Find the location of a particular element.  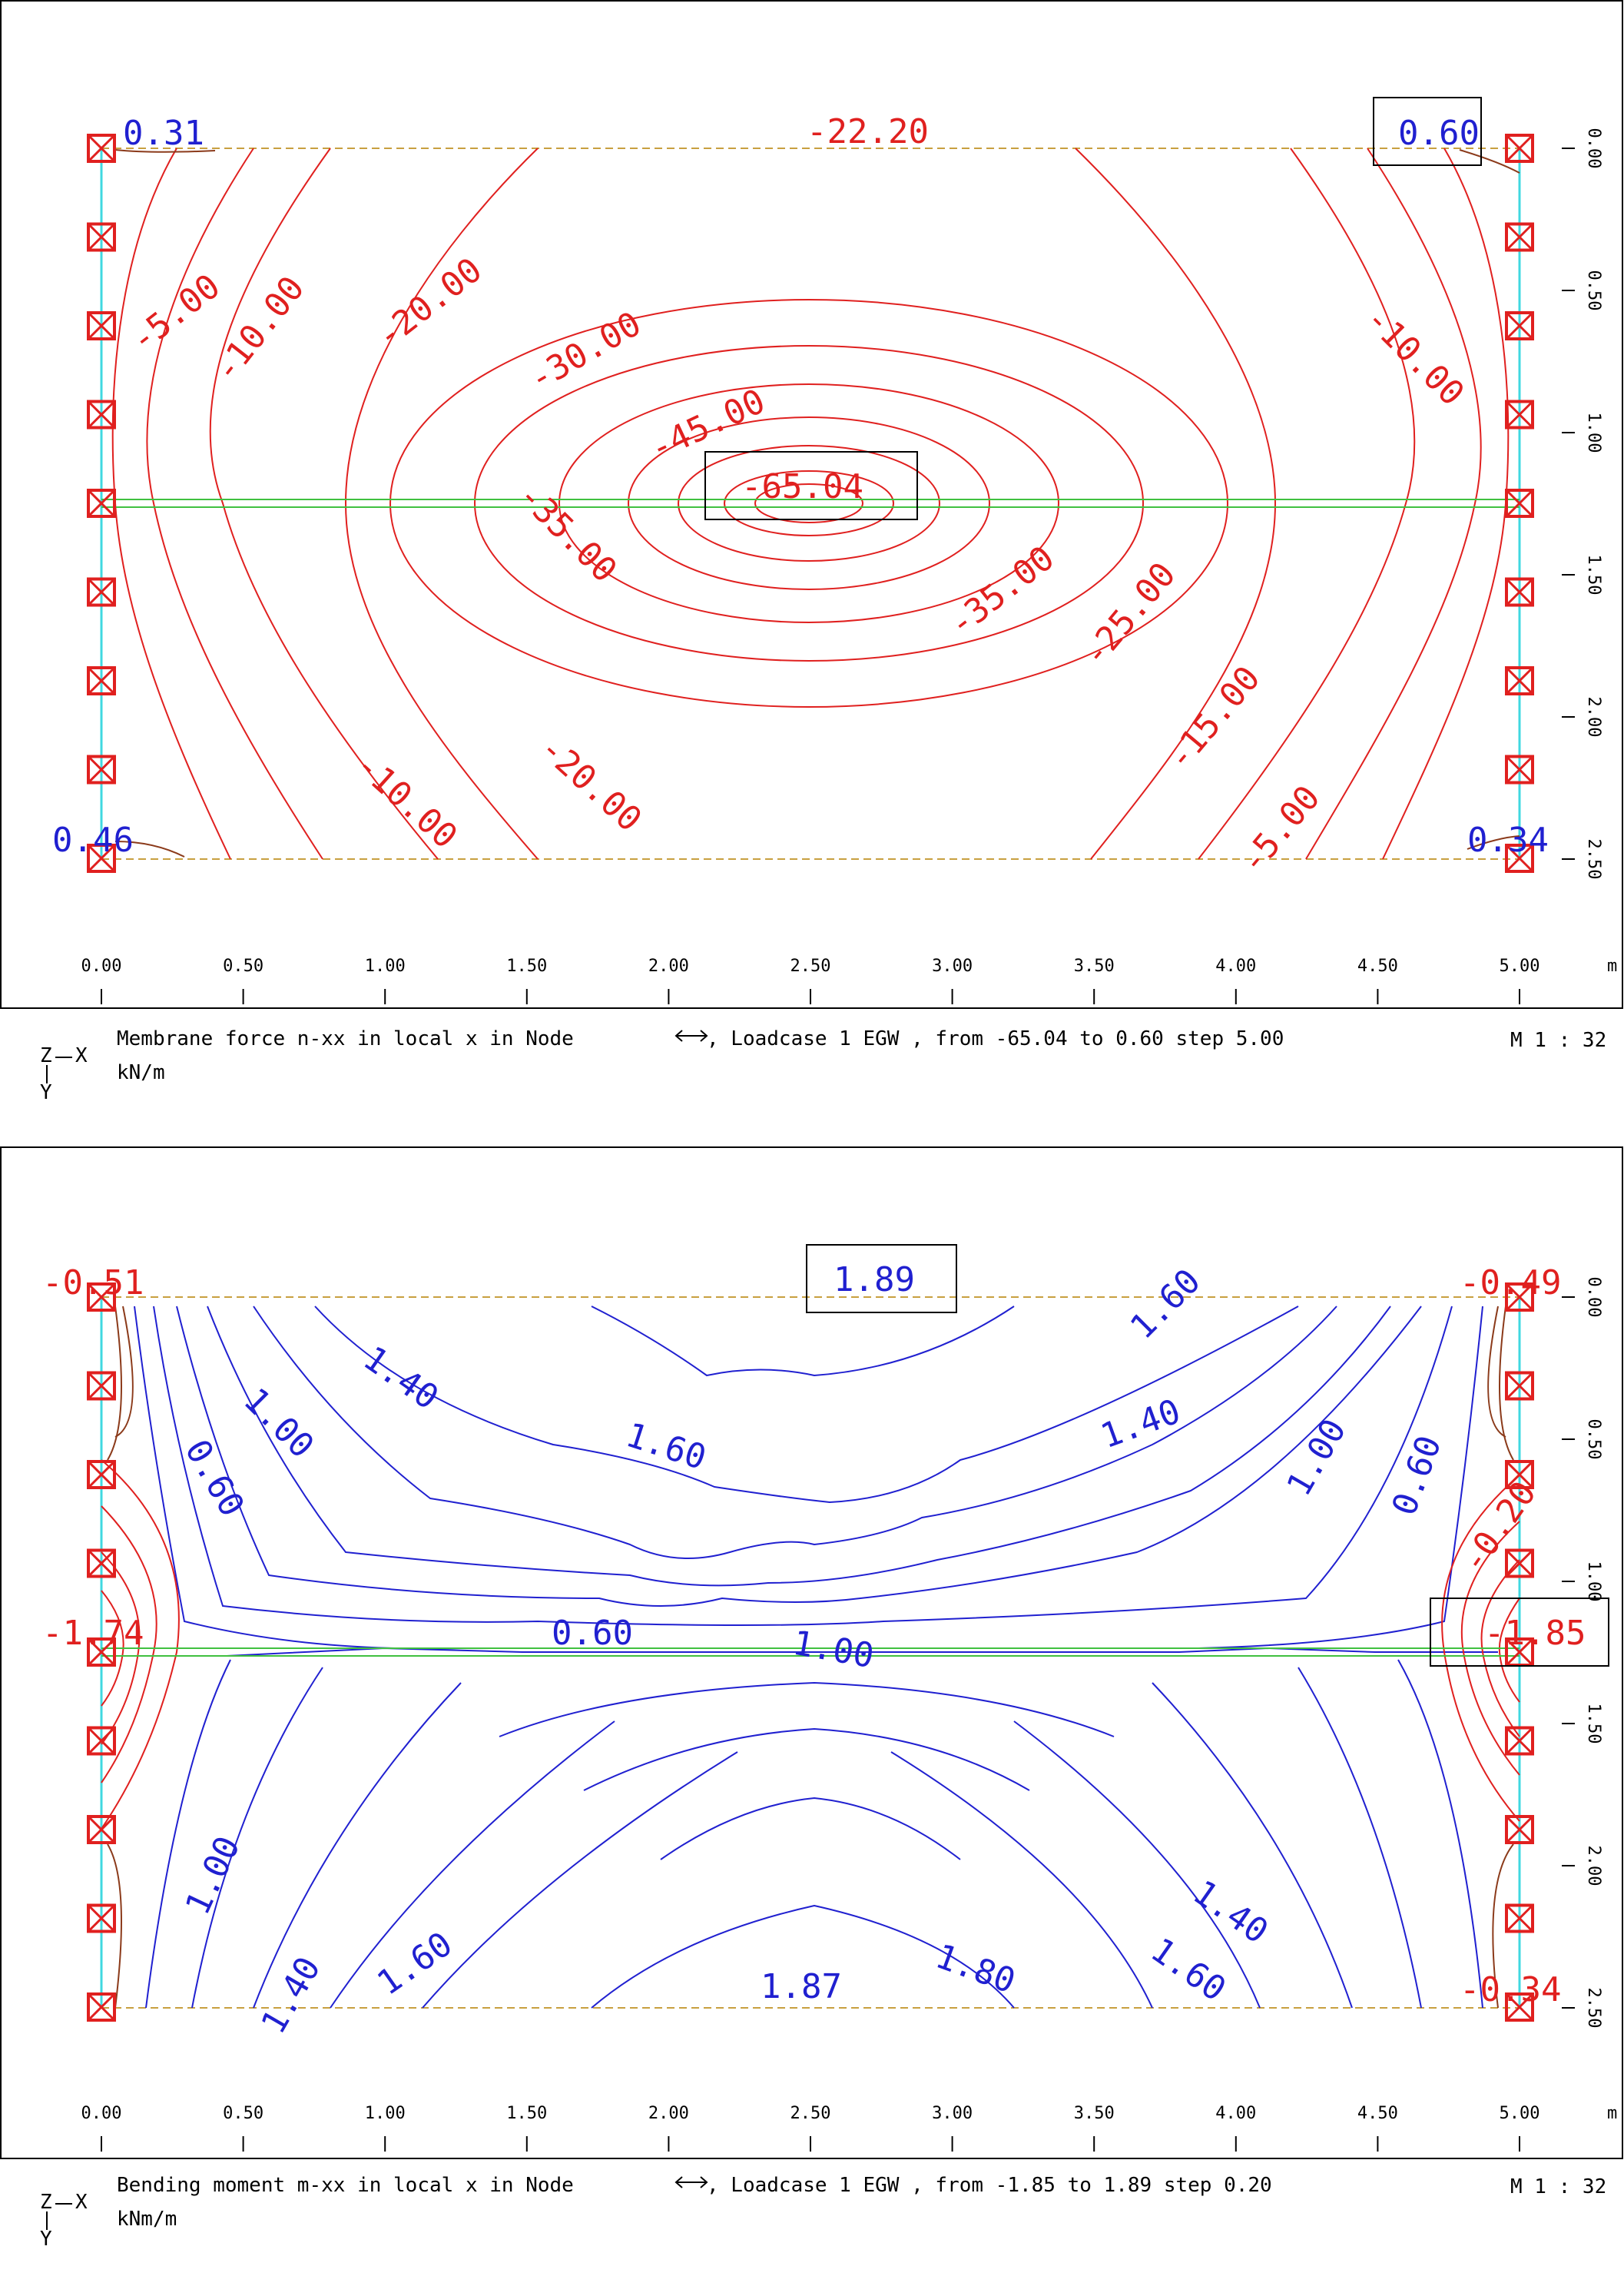

y-tick-label: 1.50 is located at coordinates (1593, 576).